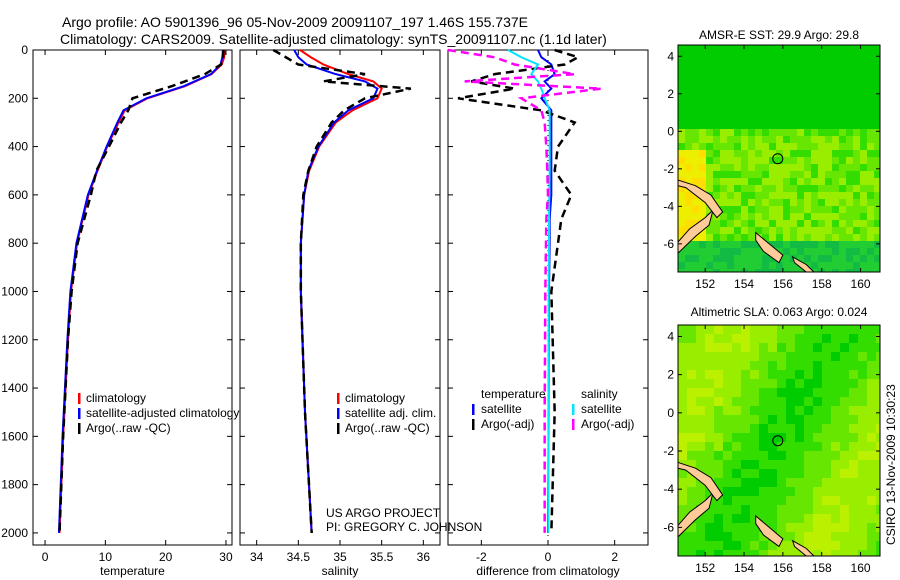 The image size is (900, 580). I want to click on y-tick-label: 1400, so click(14, 388).